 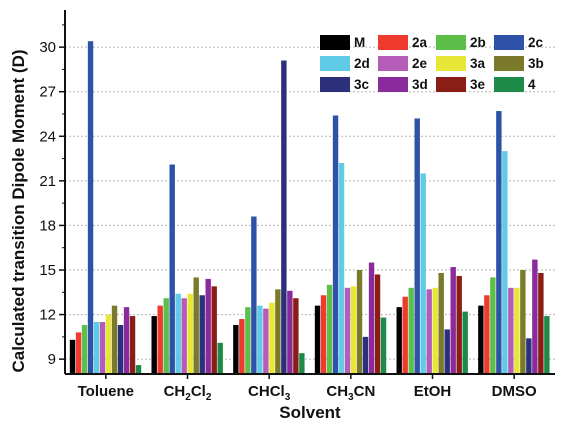 What do you see at coordinates (359, 42) in the screenshot?
I see `legend-label: M` at bounding box center [359, 42].